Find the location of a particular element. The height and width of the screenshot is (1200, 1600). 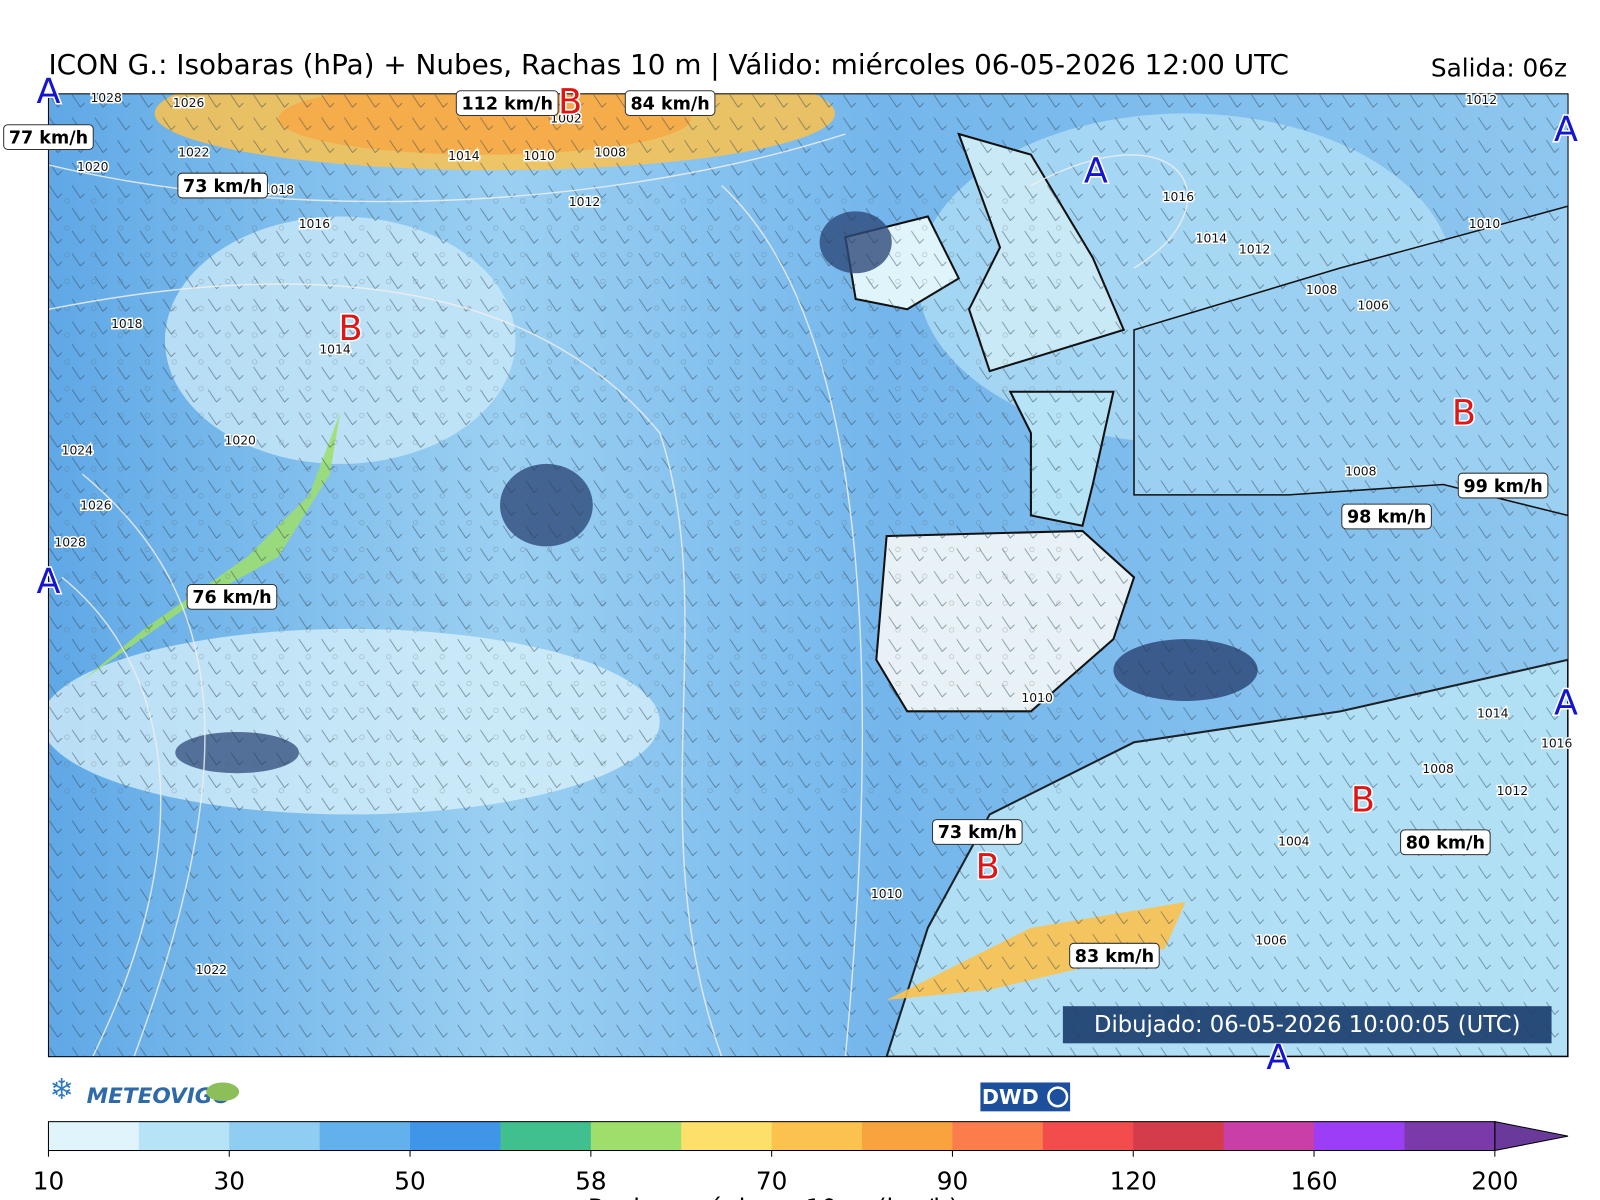

gust-label: 99 km/h is located at coordinates (1503, 485).